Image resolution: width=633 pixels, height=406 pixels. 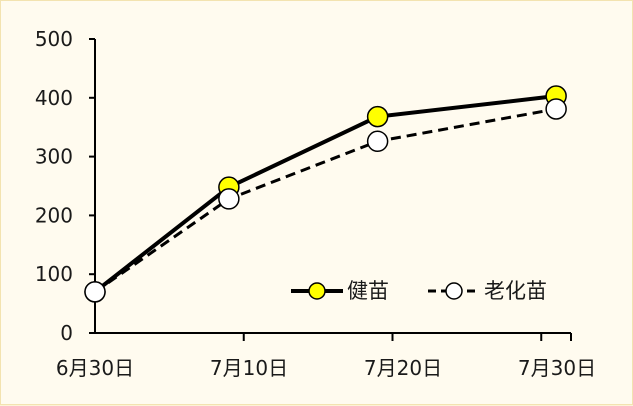 What do you see at coordinates (515, 291) in the screenshot?
I see `legend-label: 老化苗` at bounding box center [515, 291].